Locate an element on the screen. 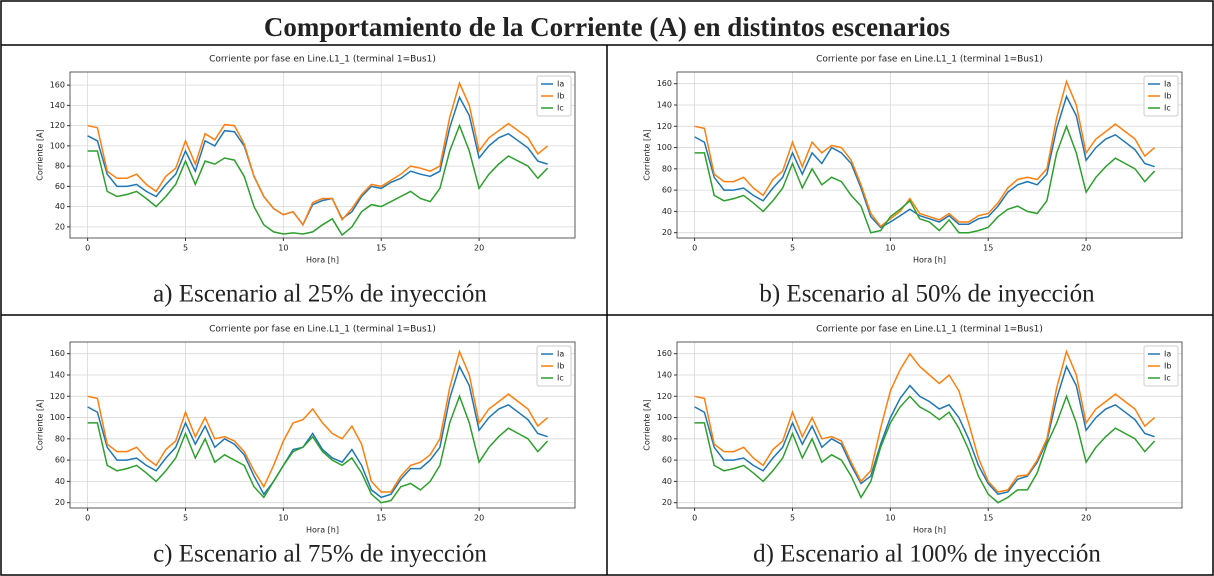  caption: c) Escenario al 75% de inyección is located at coordinates (320, 554).